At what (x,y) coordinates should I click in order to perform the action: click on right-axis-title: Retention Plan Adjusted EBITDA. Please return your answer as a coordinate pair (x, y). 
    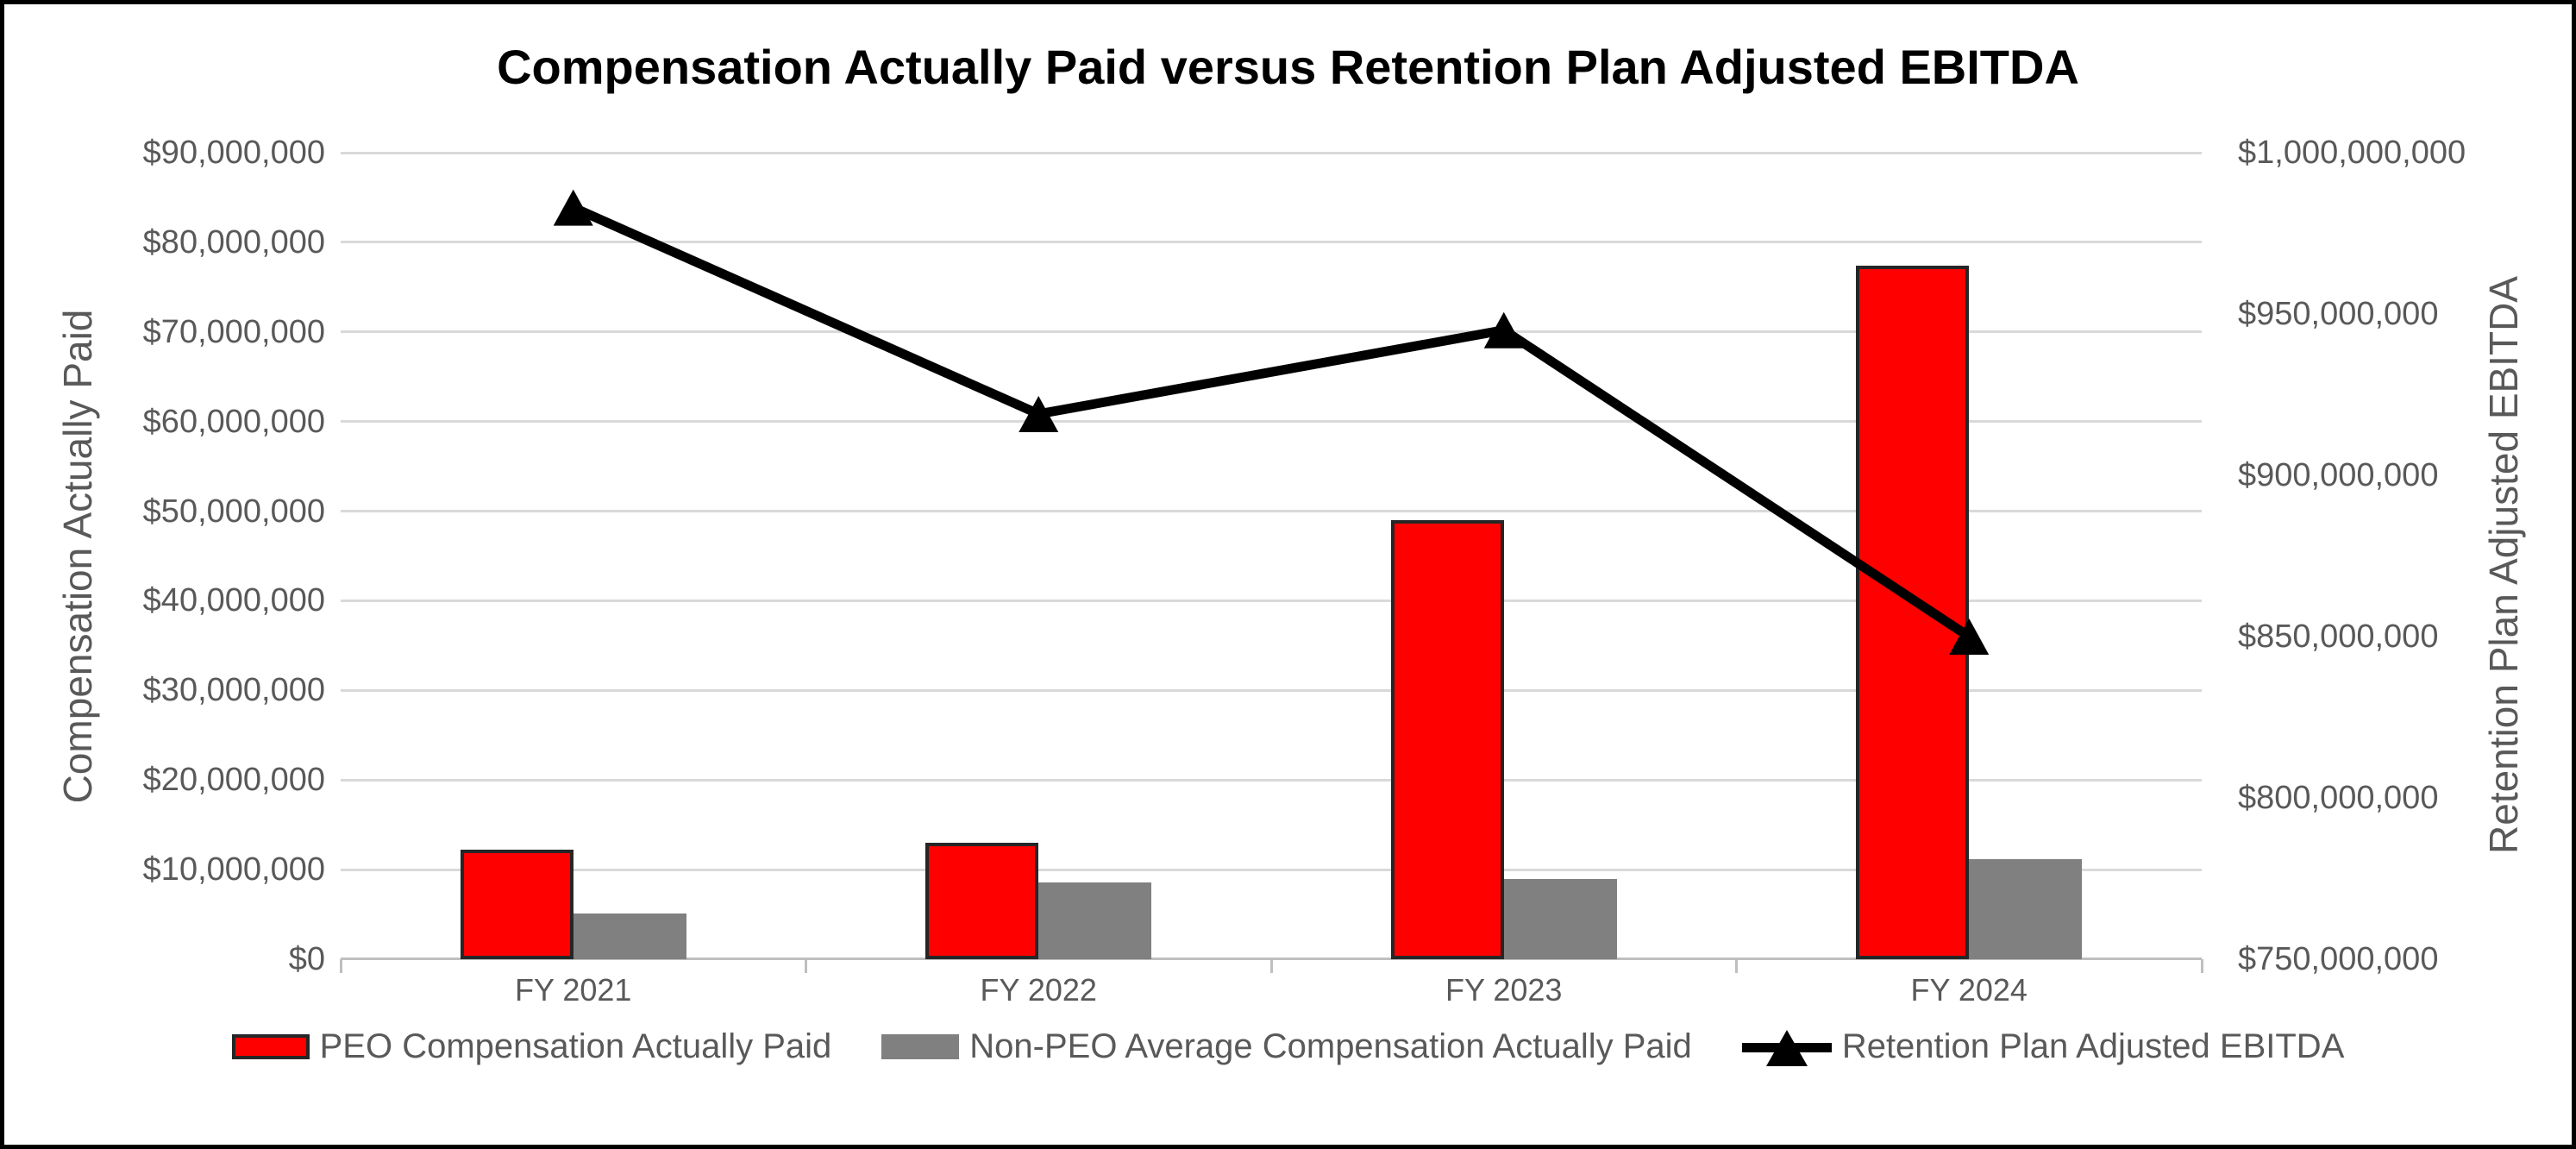
    Looking at the image, I should click on (2503, 565).